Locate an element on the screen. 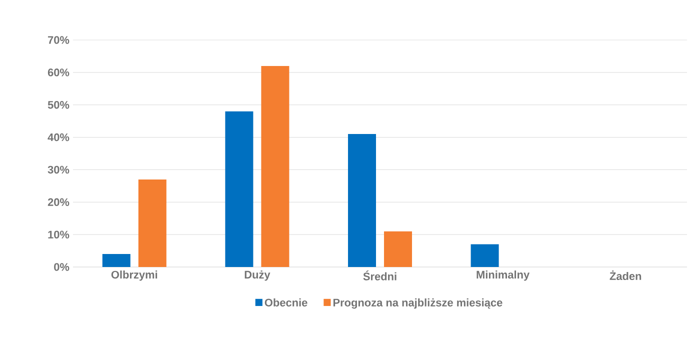  y-tick-label: 30% is located at coordinates (59, 170).